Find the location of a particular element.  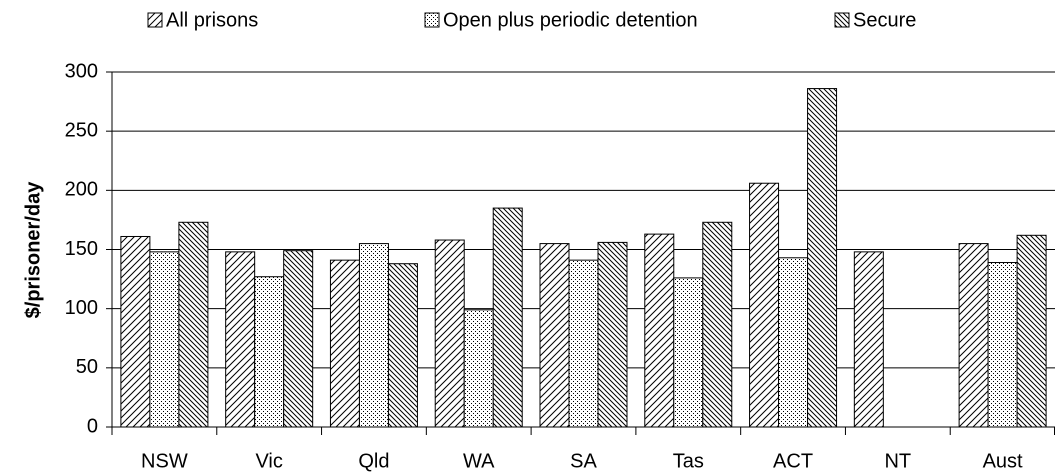

x-tick-label: Tas is located at coordinates (688, 461).